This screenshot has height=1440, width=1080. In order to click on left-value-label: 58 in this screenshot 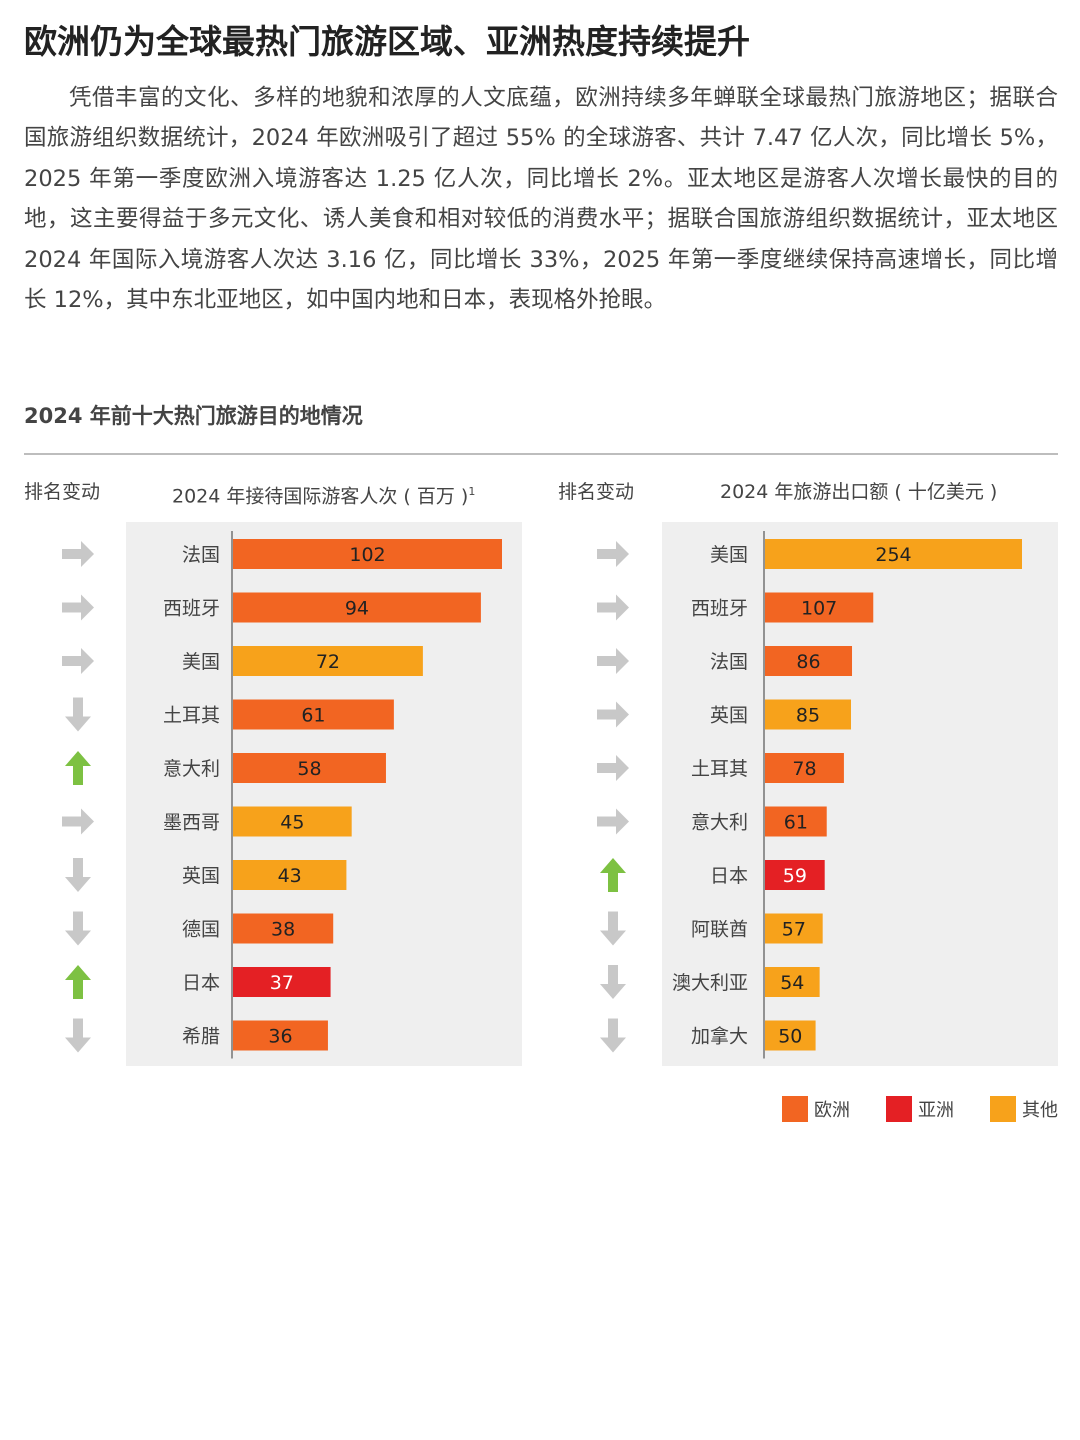, I will do `click(309, 769)`.